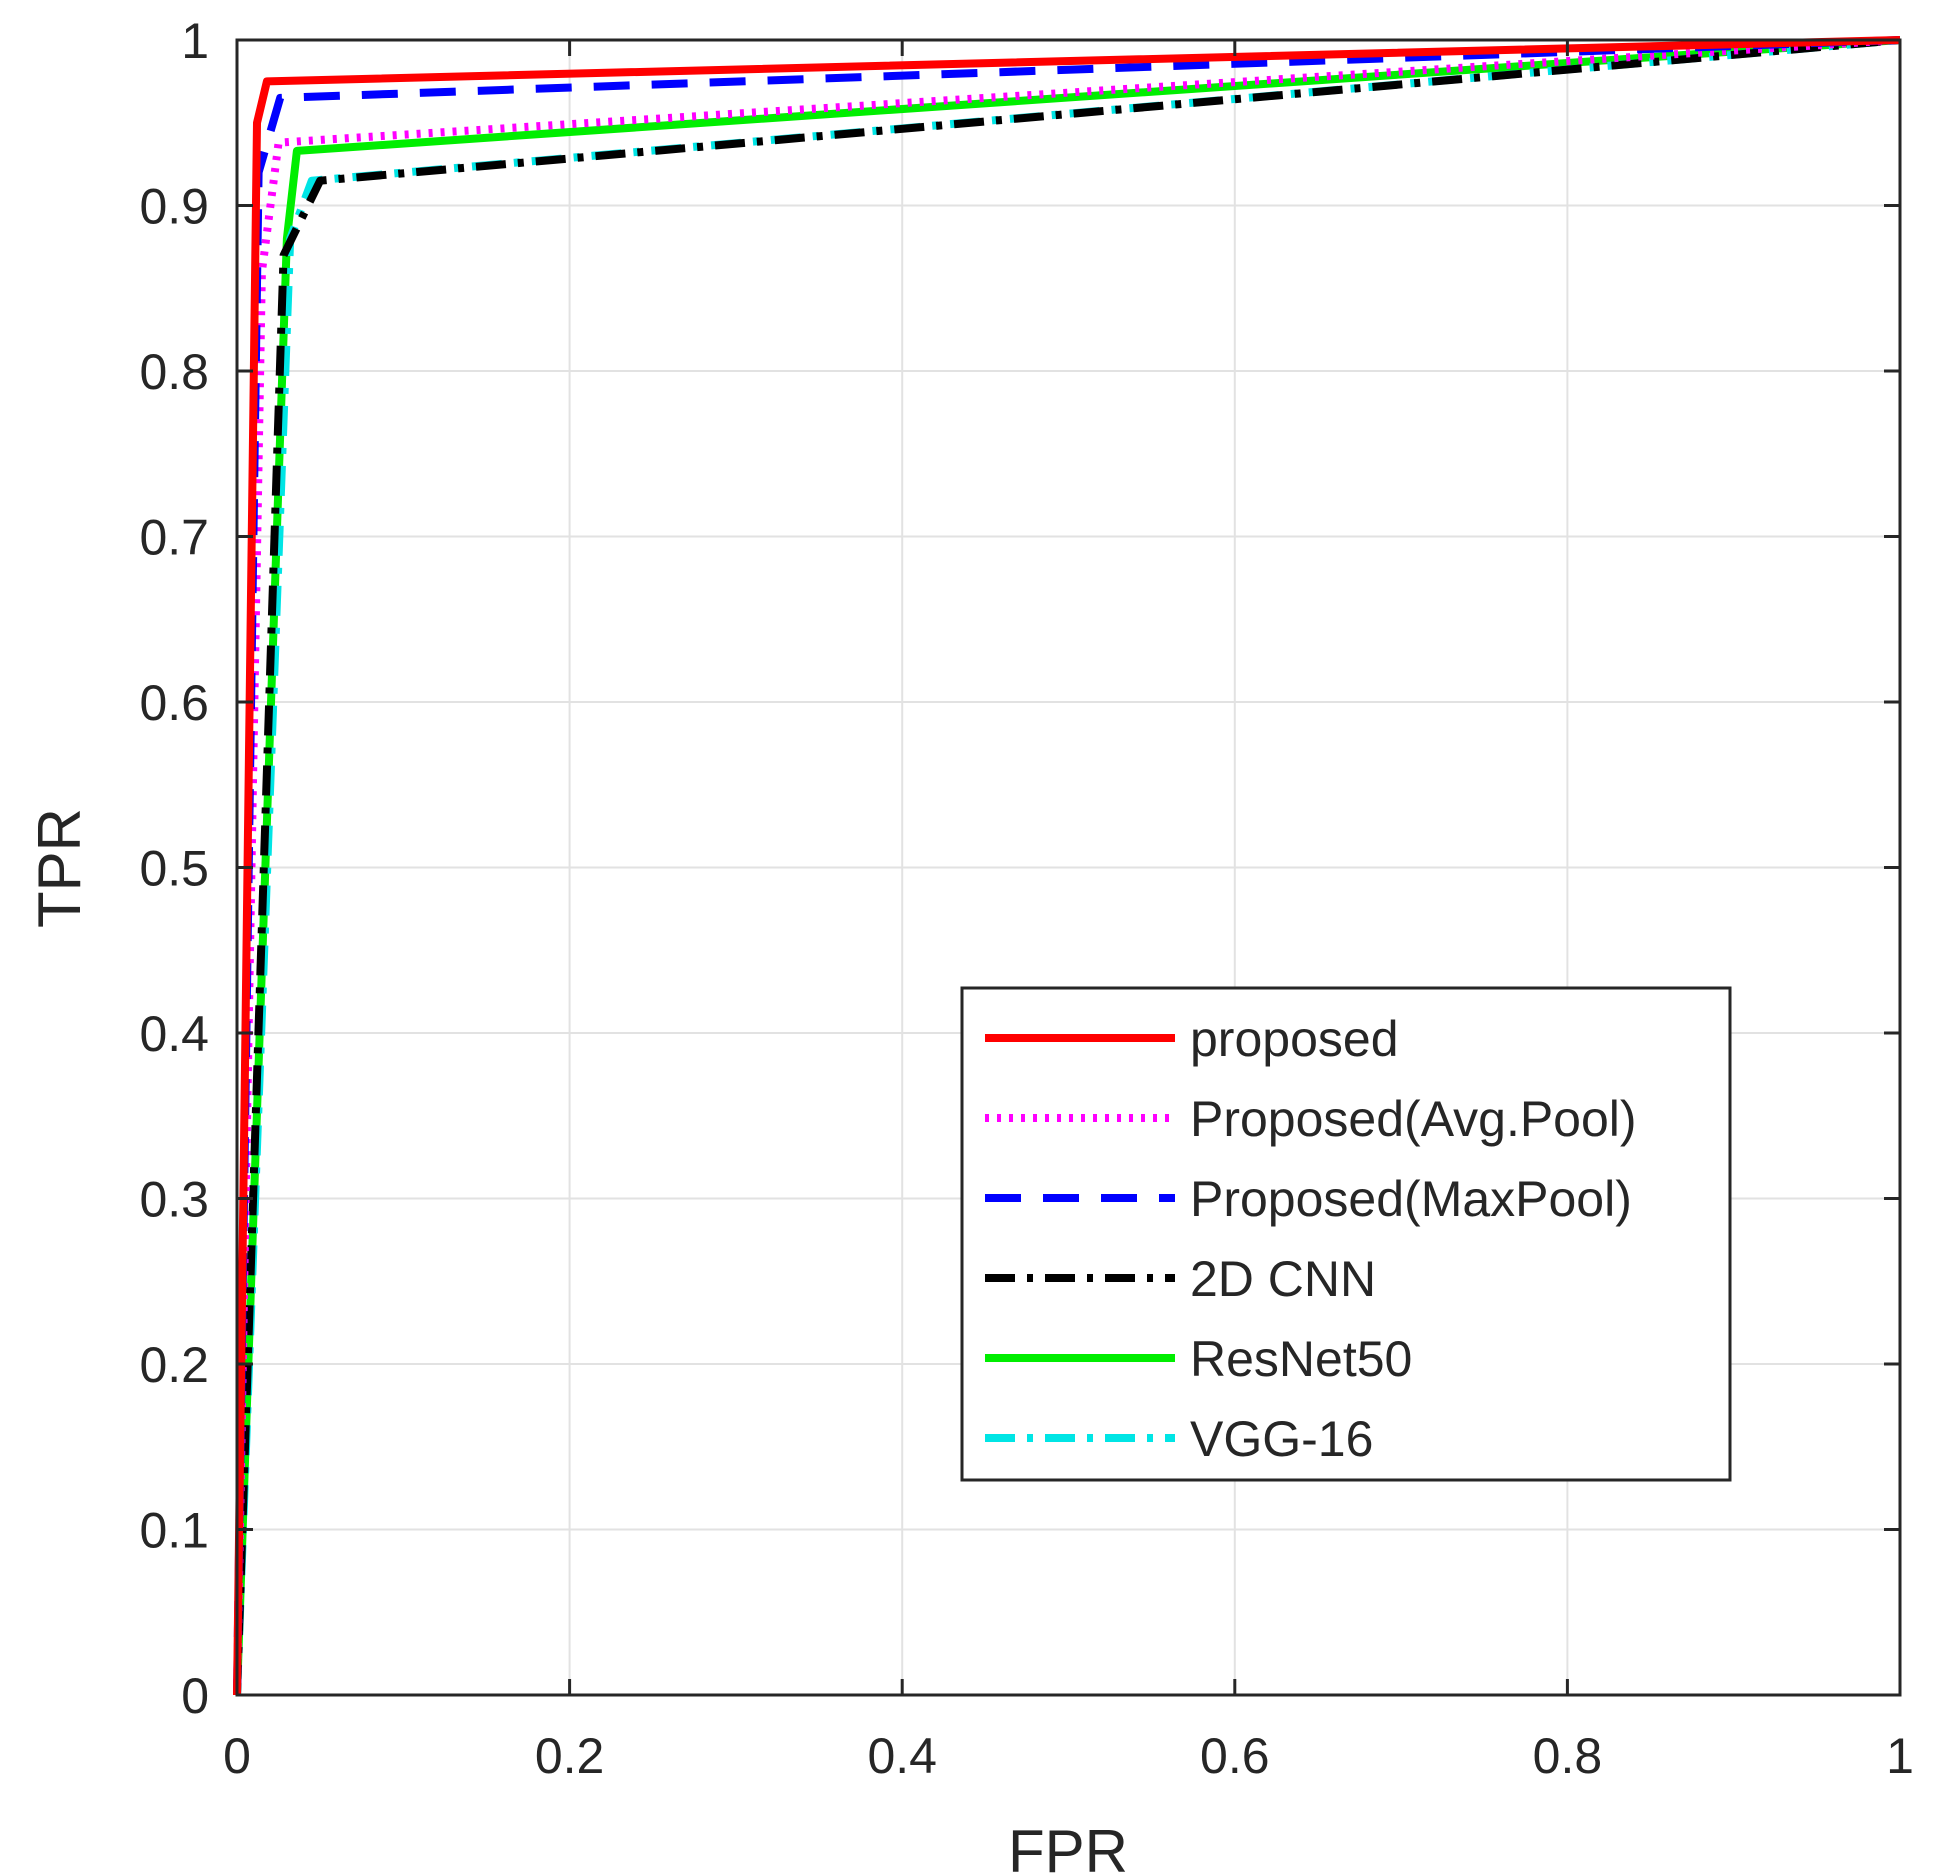 Image resolution: width=1935 pixels, height=1875 pixels. I want to click on x-axis-label: FPR, so click(1068, 1846).